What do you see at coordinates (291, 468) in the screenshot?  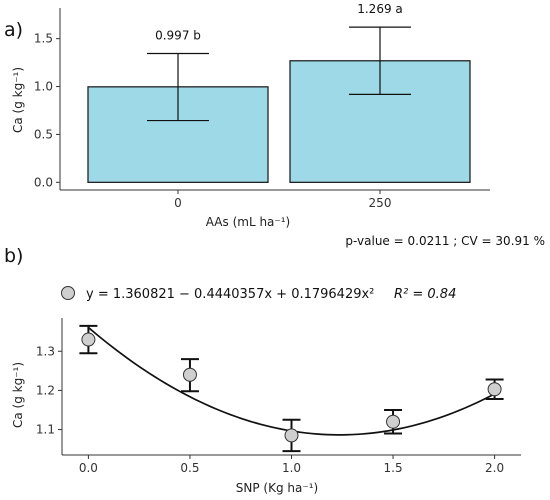 I see `panel-b-x-tick-label: 1.0` at bounding box center [291, 468].